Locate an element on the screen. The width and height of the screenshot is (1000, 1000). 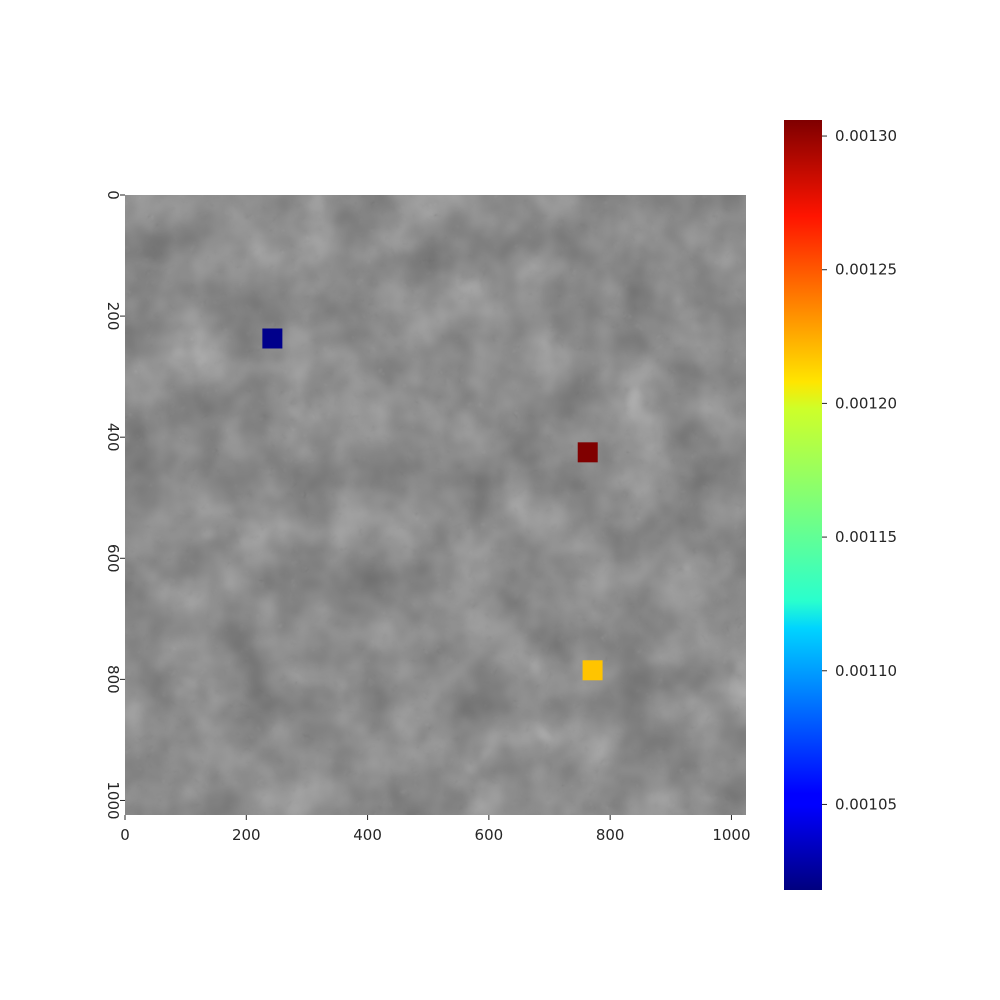
y-tick-label: 0 is located at coordinates (113, 195).